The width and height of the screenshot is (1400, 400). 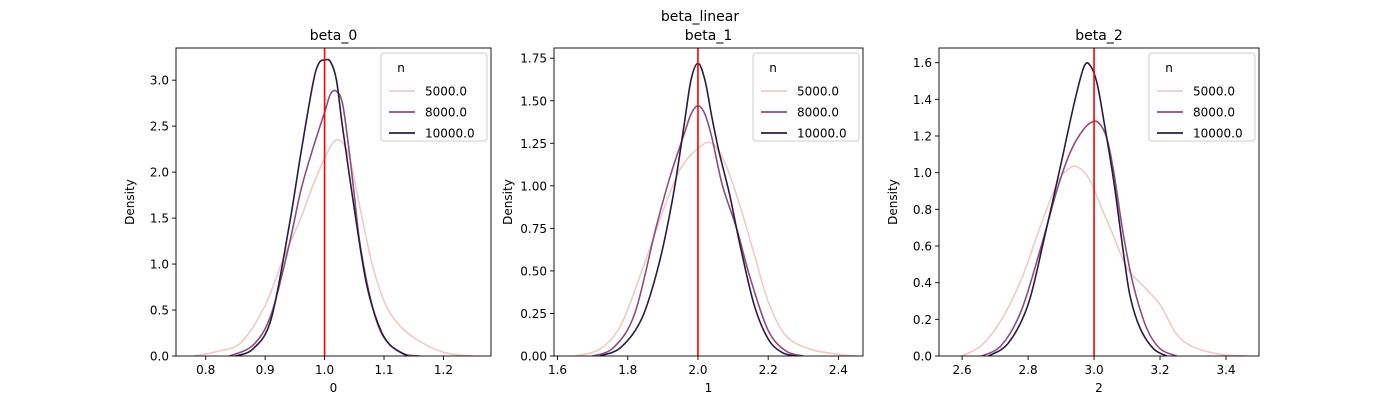 I want to click on subplot-title: beta_0, so click(x=333, y=36).